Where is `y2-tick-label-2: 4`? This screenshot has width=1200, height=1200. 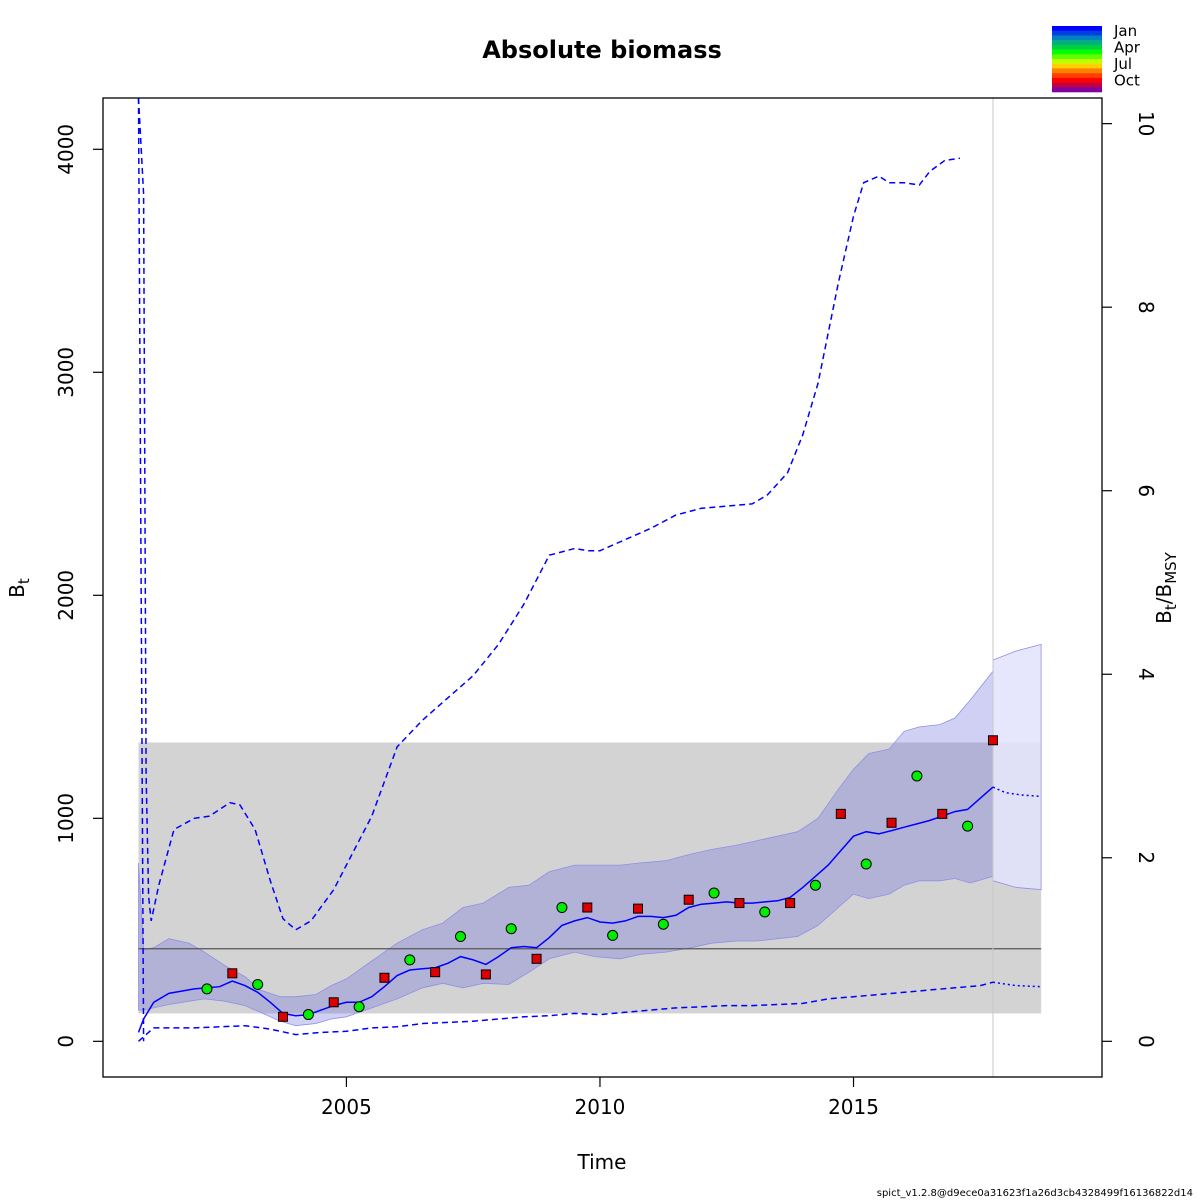
y2-tick-label-2: 4 is located at coordinates (1146, 674).